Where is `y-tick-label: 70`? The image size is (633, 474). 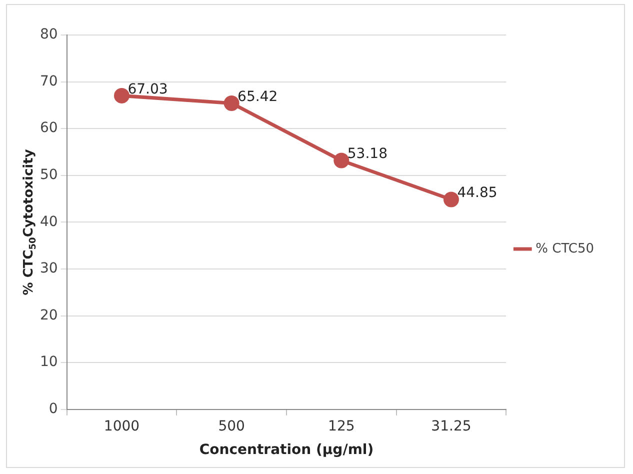
y-tick-label: 70 is located at coordinates (49, 81).